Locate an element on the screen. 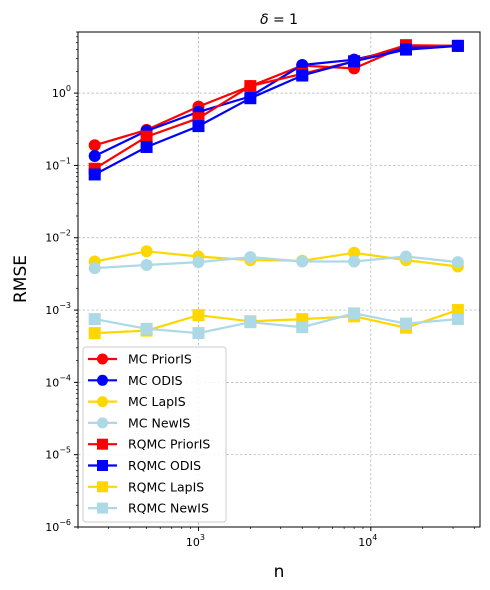 The width and height of the screenshot is (490, 590). x-axis-title: n is located at coordinates (279, 572).